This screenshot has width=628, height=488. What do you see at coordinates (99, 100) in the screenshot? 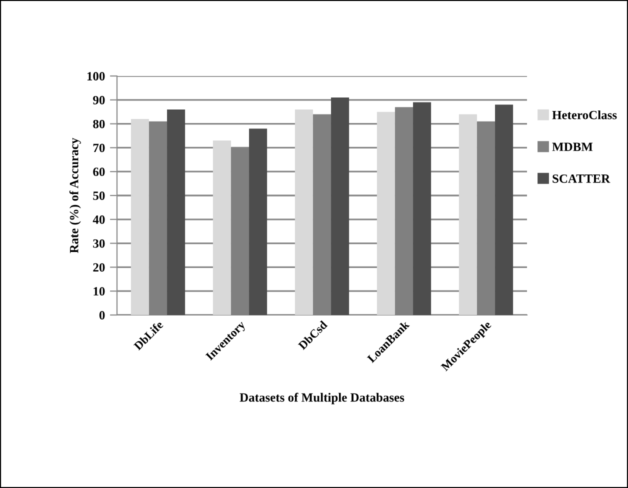
I see `y-tick-label: 90` at bounding box center [99, 100].